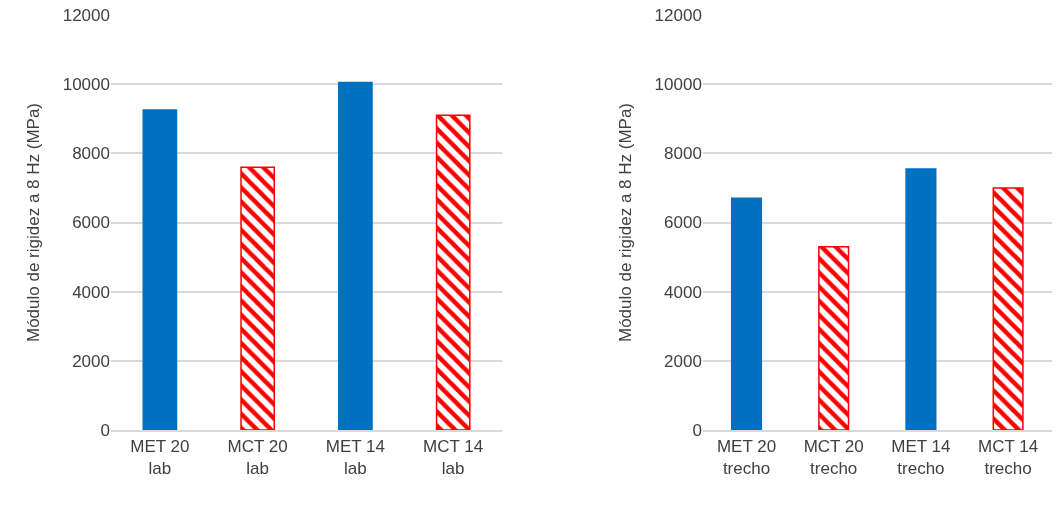 Image resolution: width=1062 pixels, height=505 pixels. Describe the element at coordinates (746, 458) in the screenshot. I see `x-tick-label: MET 20 trecho` at that location.